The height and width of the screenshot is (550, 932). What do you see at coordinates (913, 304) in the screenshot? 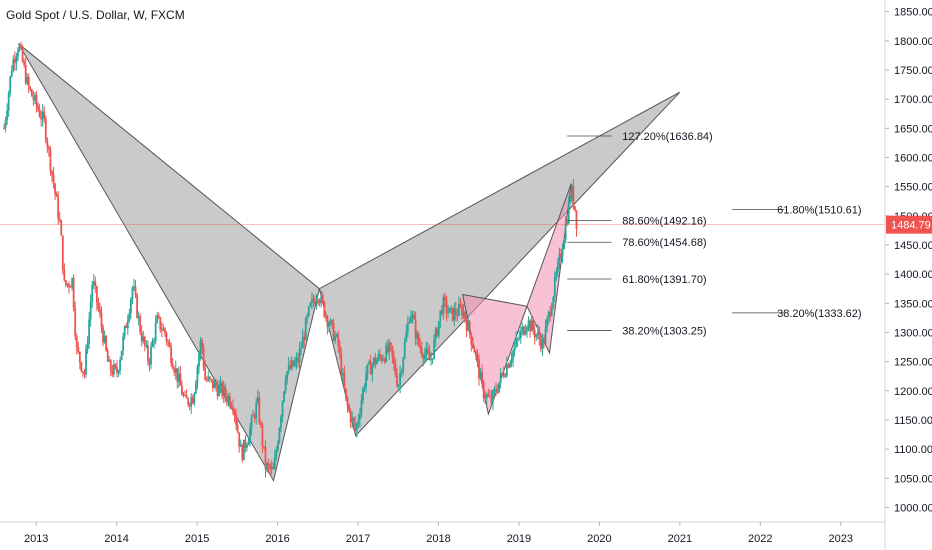
I see `y-tick-label: 1350.00` at bounding box center [913, 304].